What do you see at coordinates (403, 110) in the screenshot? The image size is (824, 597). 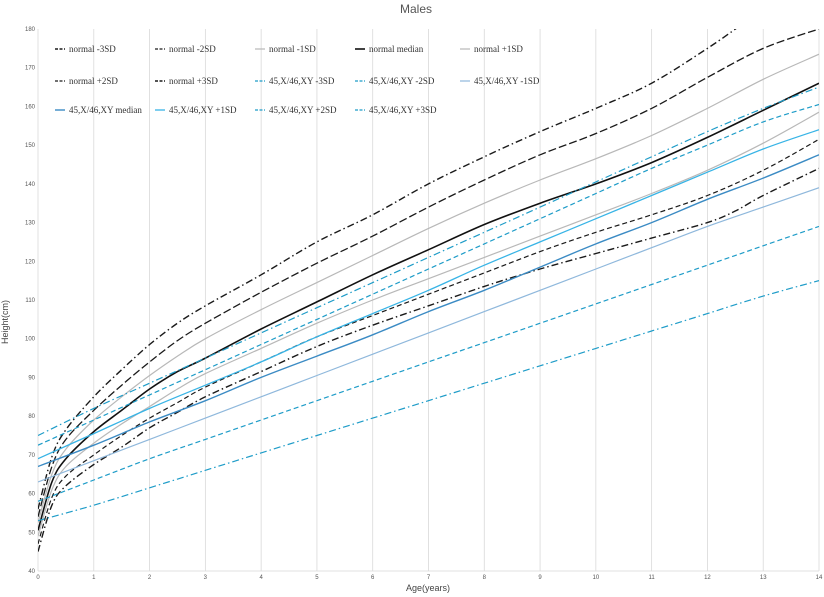 I see `legend-label: 45,X/46,XY +3SD` at bounding box center [403, 110].